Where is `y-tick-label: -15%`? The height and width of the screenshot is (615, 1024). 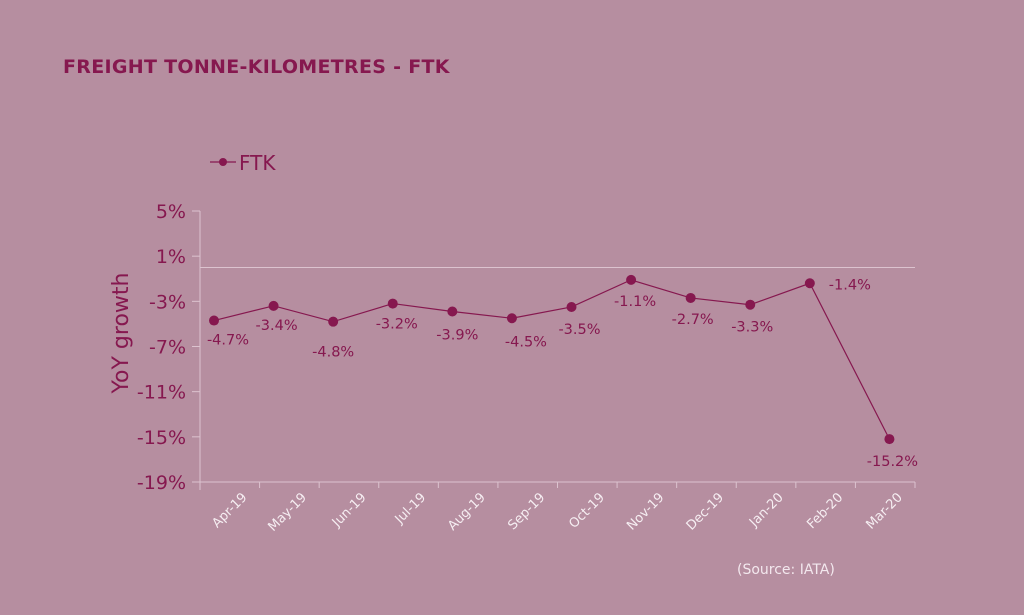 y-tick-label: -15% is located at coordinates (161, 438).